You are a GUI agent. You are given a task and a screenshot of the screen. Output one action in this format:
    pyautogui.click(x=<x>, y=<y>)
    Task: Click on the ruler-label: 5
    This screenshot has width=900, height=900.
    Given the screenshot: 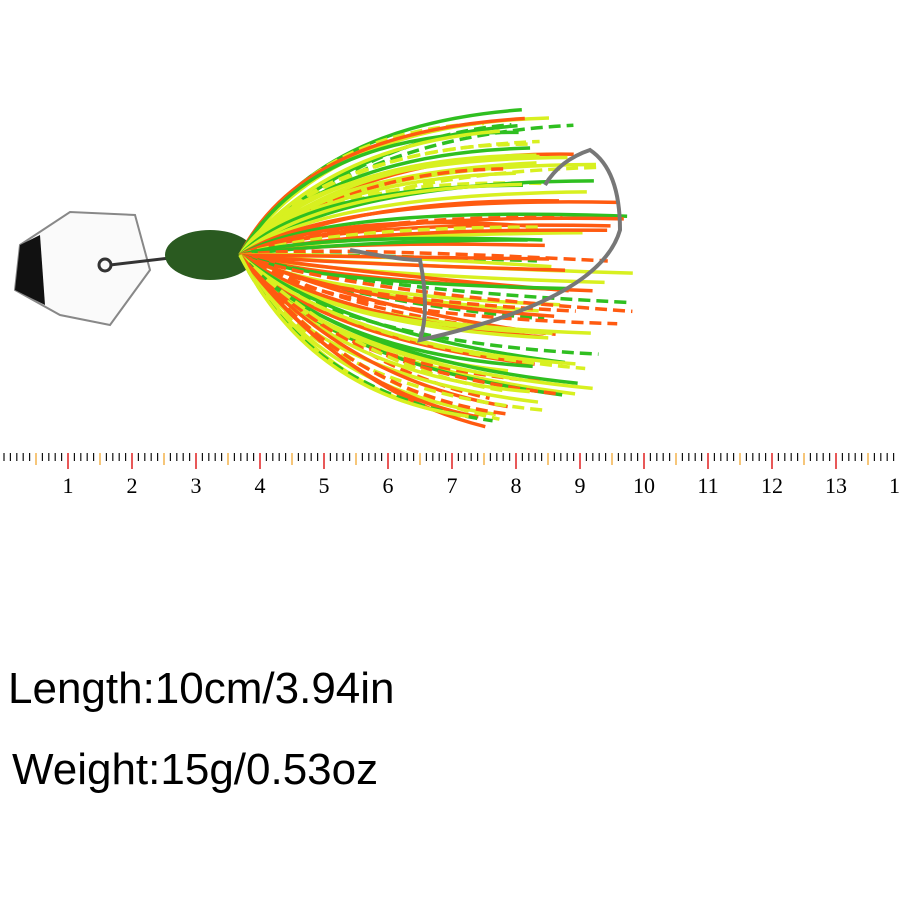 What is the action you would take?
    pyautogui.click(x=324, y=485)
    